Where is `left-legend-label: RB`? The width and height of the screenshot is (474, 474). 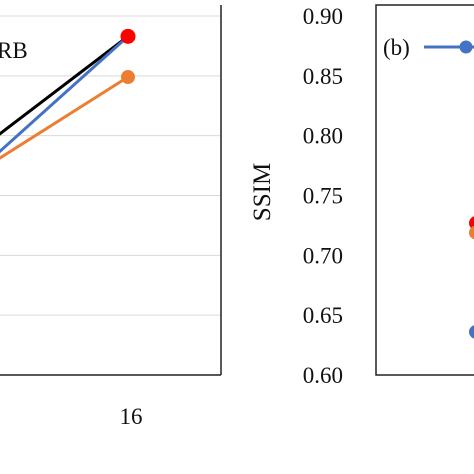 left-legend-label: RB is located at coordinates (14, 50).